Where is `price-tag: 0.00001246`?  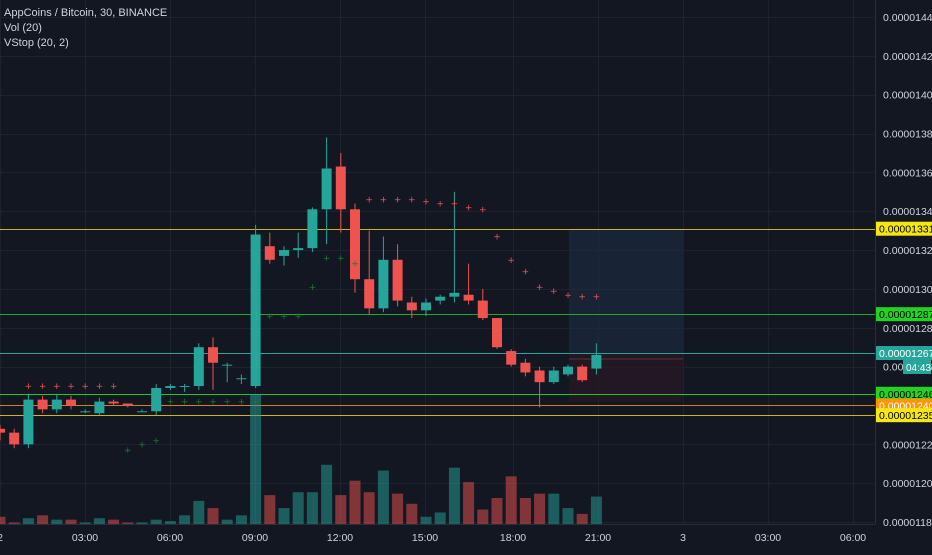 price-tag: 0.00001246 is located at coordinates (904, 393).